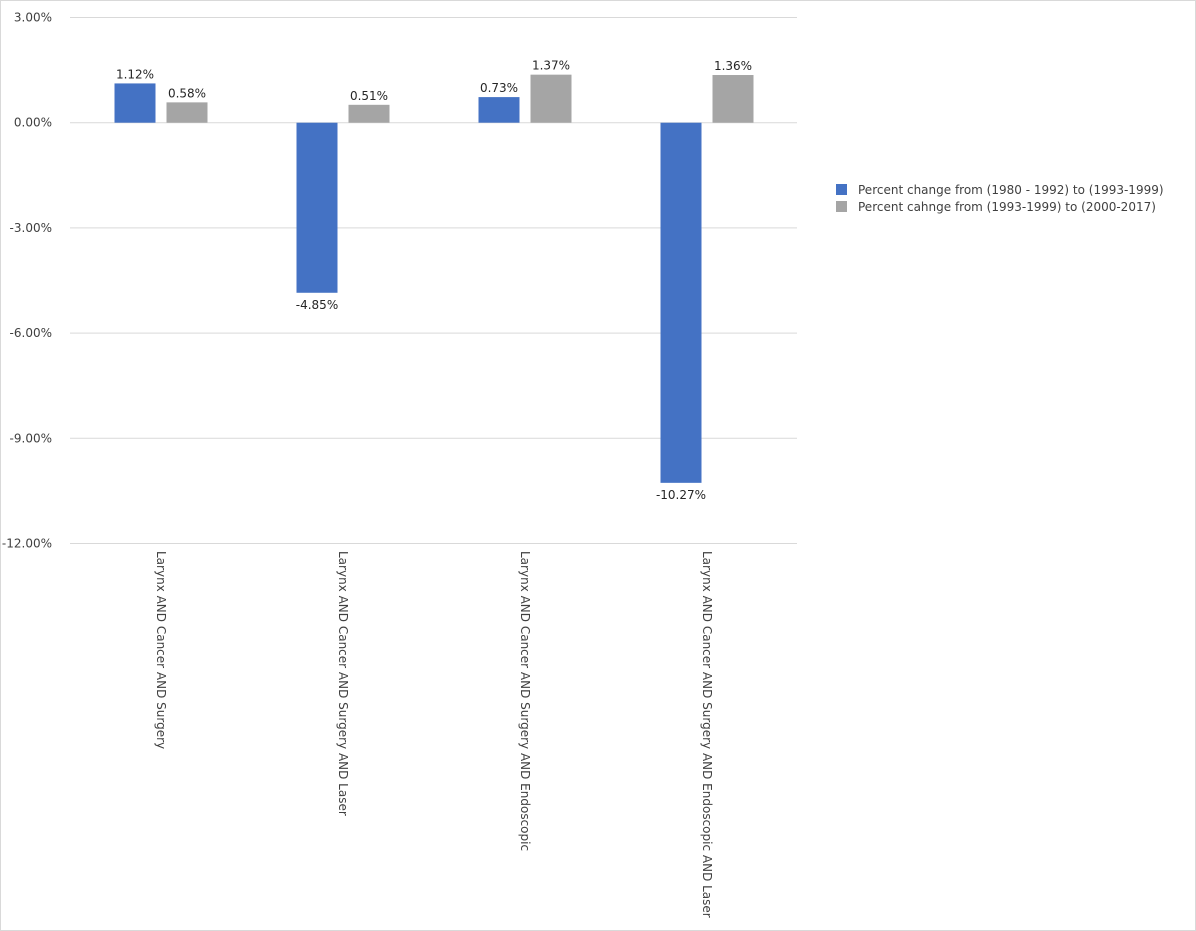 The width and height of the screenshot is (1196, 931). Describe the element at coordinates (187, 93) in the screenshot. I see `data-label: 0.58%` at that location.